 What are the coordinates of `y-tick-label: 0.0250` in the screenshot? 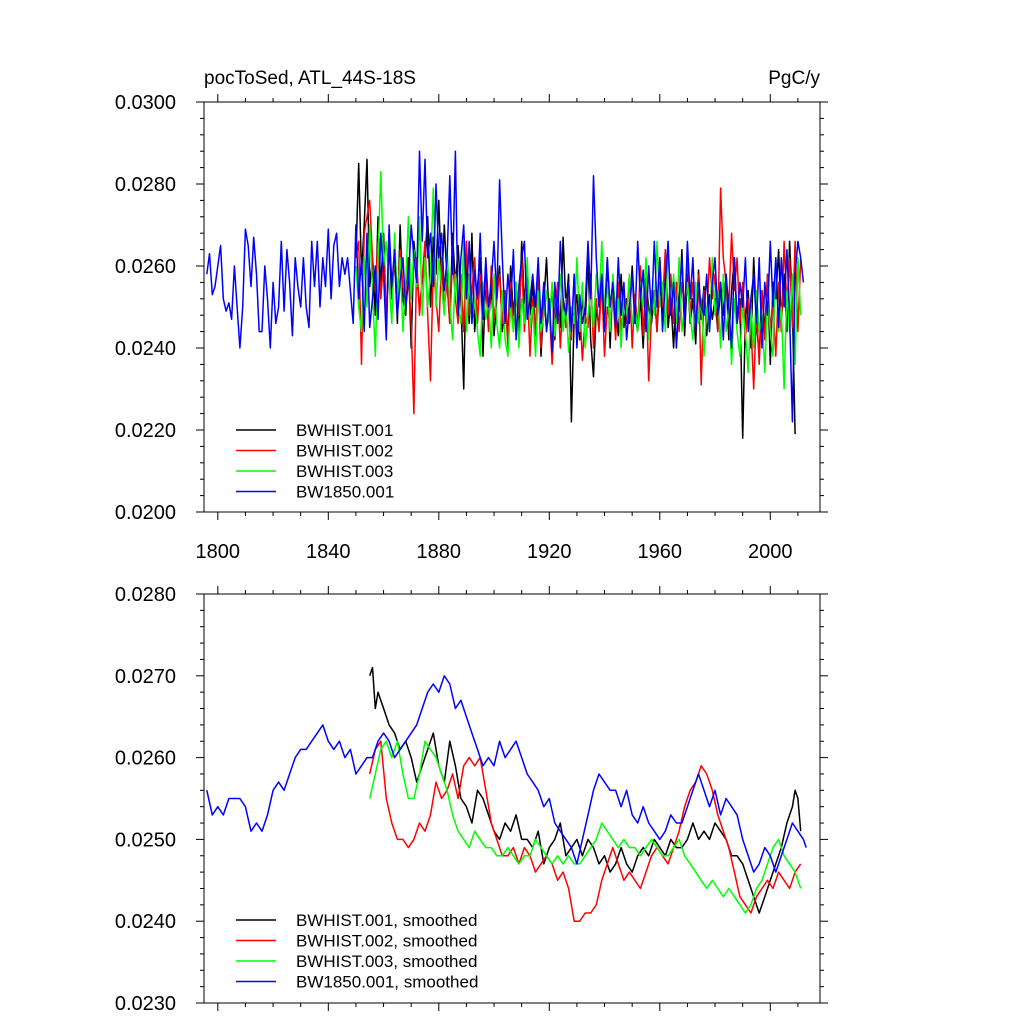 It's located at (145, 840).